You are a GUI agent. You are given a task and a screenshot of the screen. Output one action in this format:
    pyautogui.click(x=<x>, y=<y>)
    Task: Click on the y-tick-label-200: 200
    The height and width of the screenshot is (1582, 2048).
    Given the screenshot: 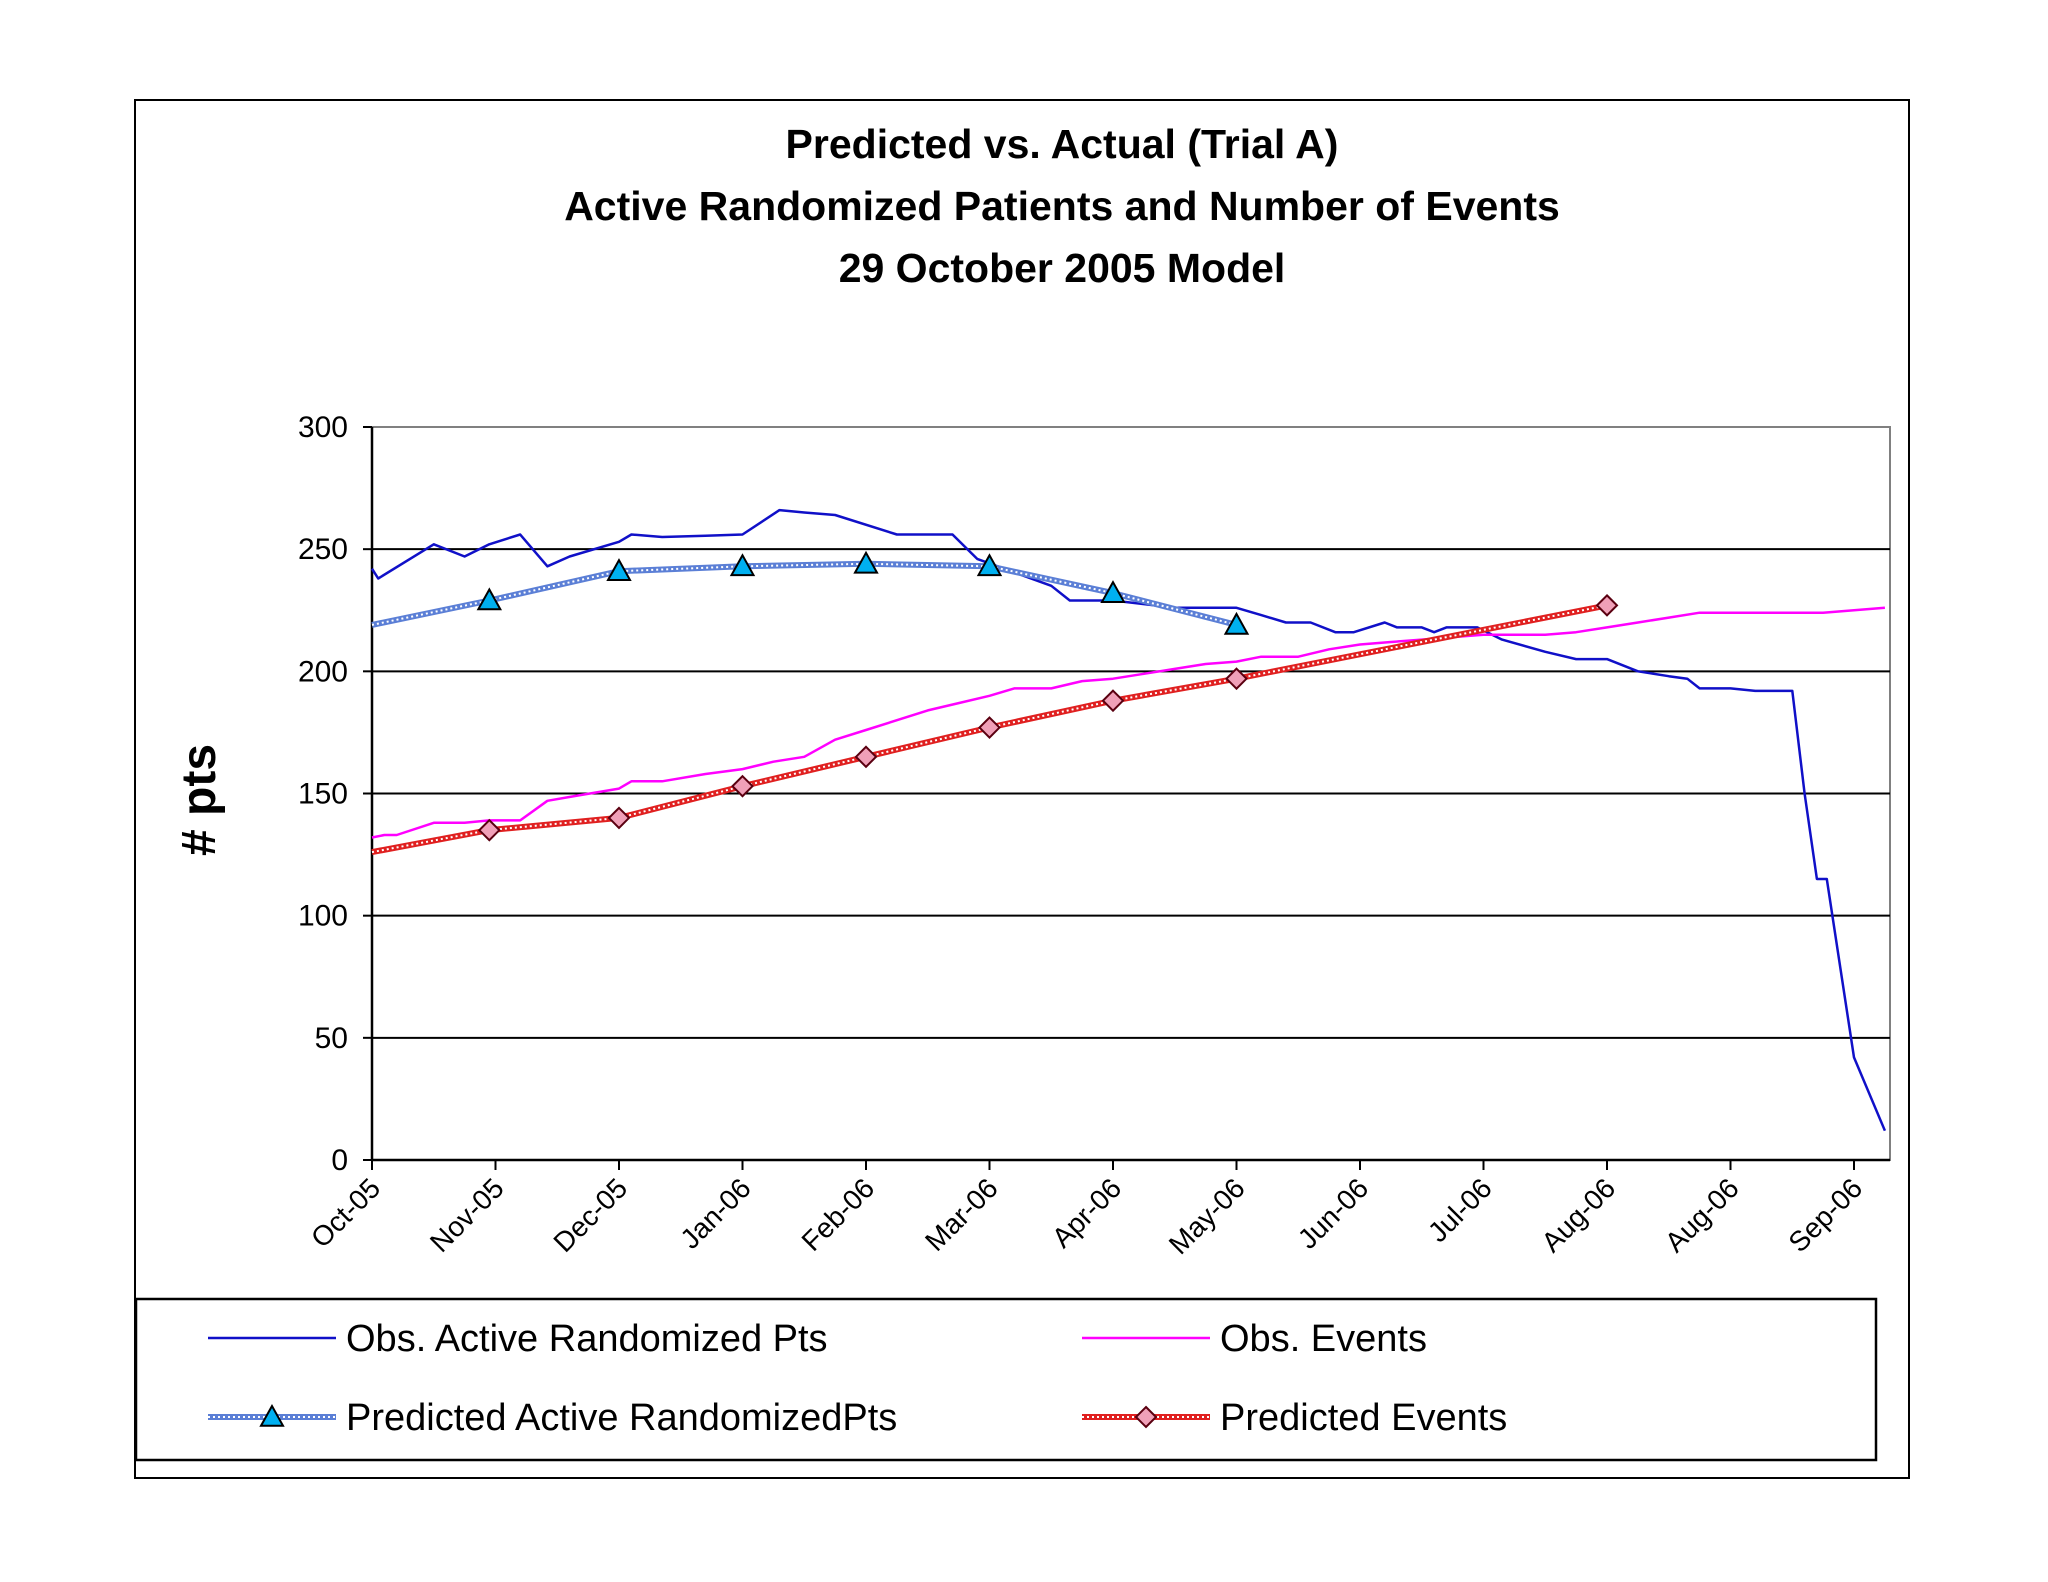 What is the action you would take?
    pyautogui.click(x=323, y=671)
    